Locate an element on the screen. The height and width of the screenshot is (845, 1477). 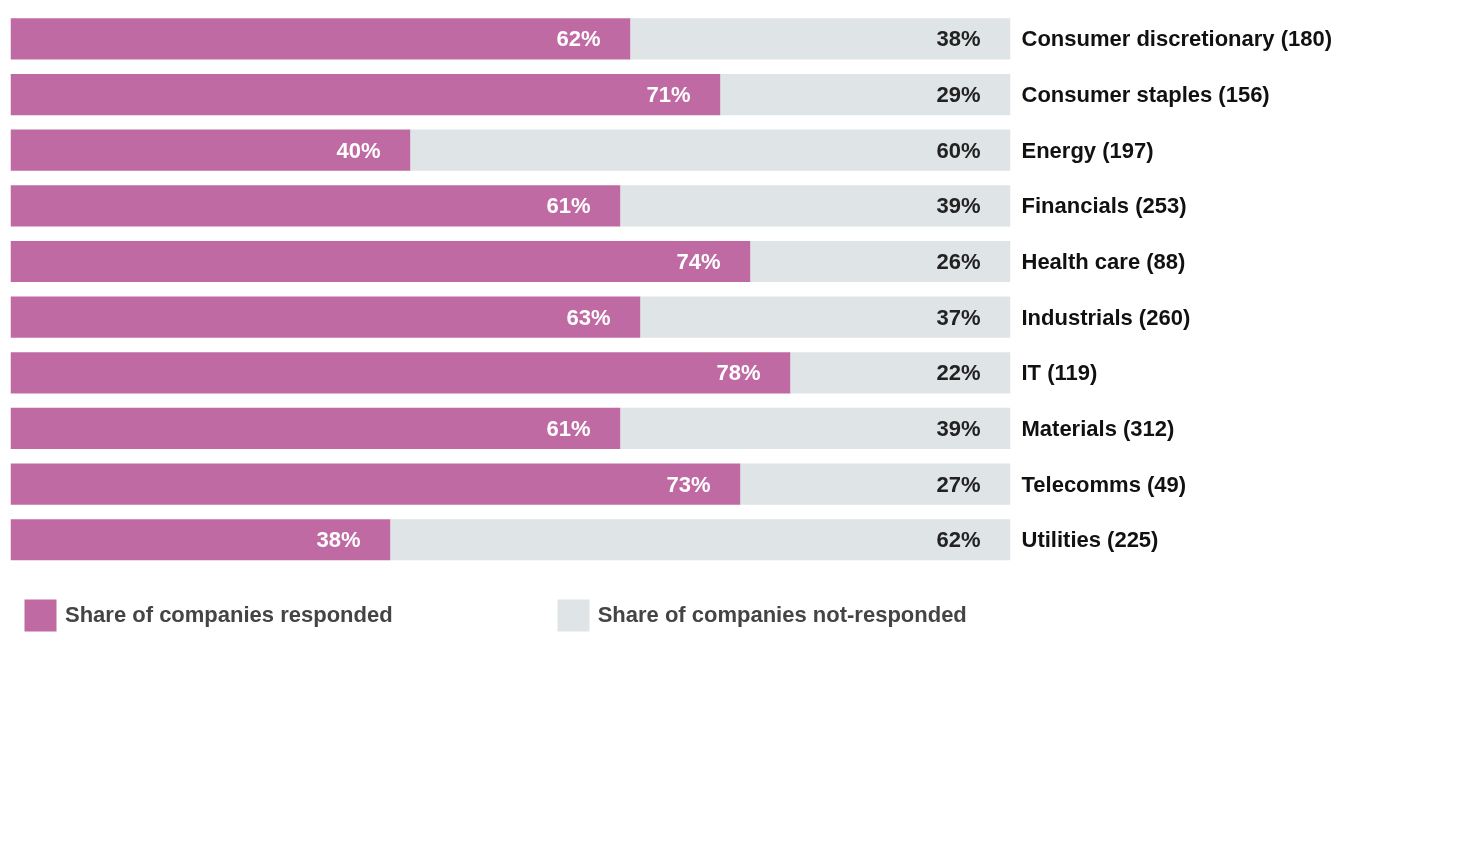
y-tick-label: IT (119) is located at coordinates (1059, 373).